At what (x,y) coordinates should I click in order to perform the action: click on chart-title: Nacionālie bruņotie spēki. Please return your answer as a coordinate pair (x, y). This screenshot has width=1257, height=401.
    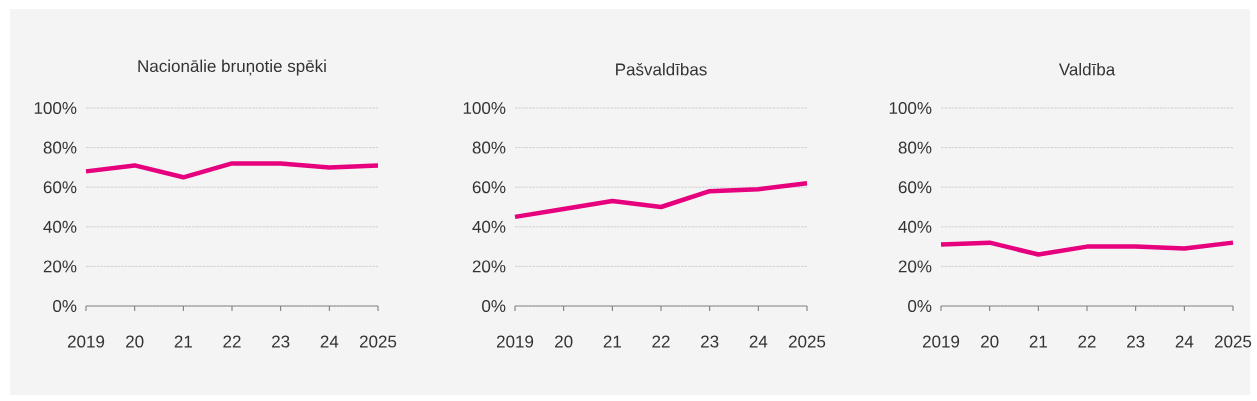
    Looking at the image, I should click on (232, 67).